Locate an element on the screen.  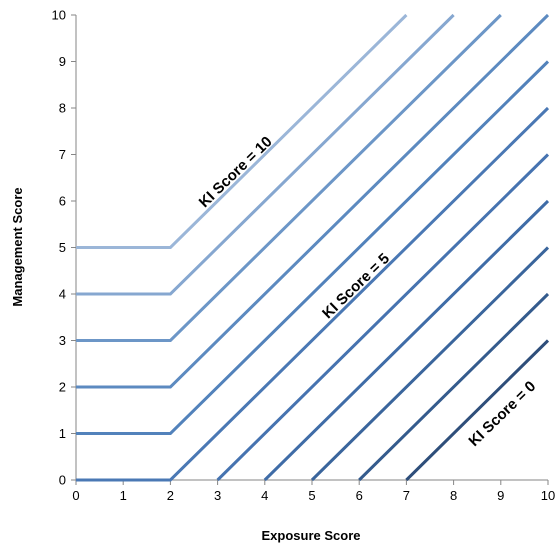
y-tick-label: 9 is located at coordinates (62, 61).